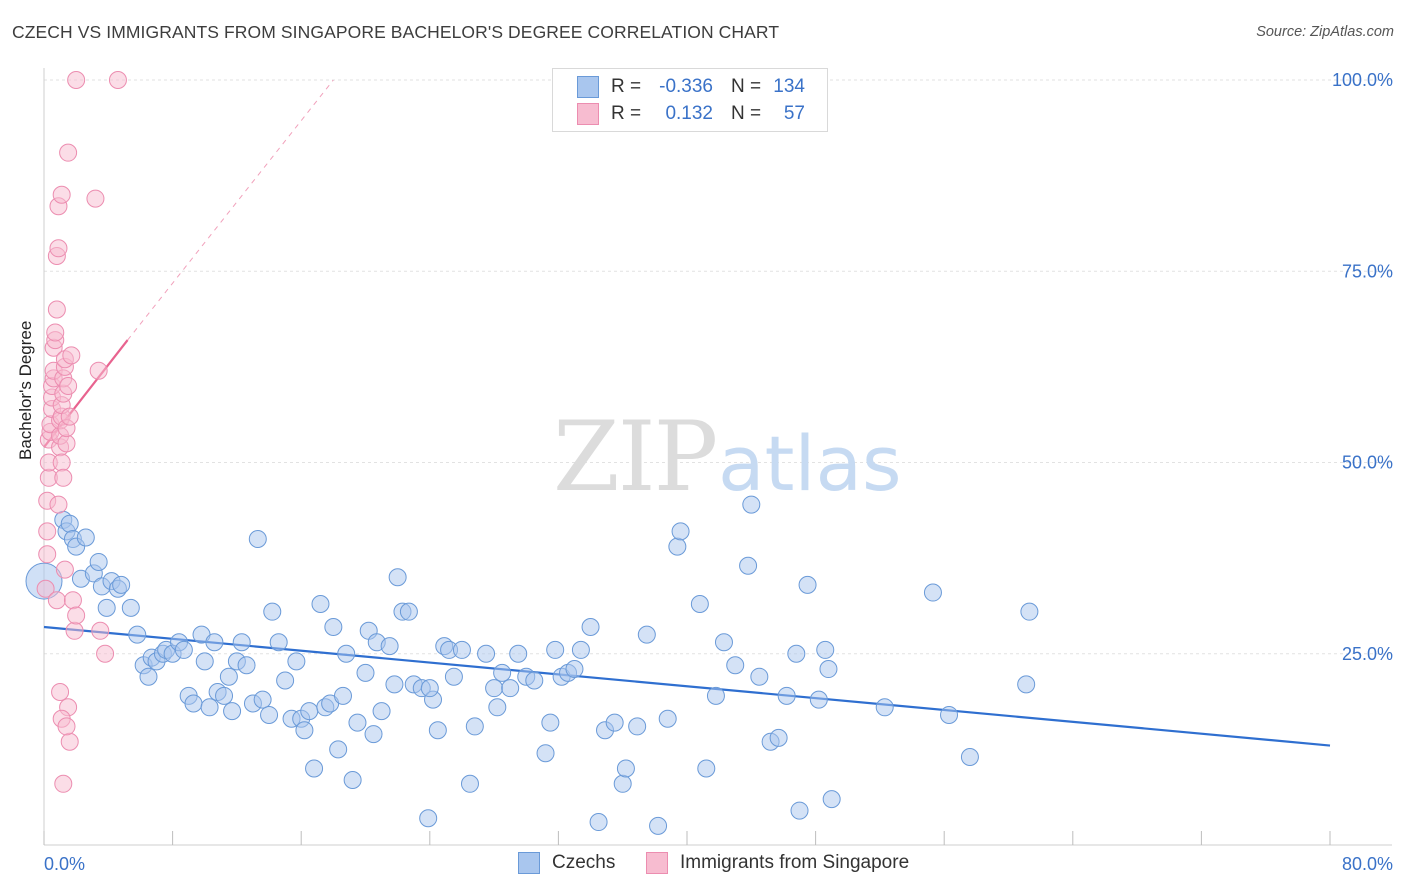 This screenshot has height=892, width=1406. Describe the element at coordinates (794, 113) in the screenshot. I see `legend-n-value: 57` at that location.